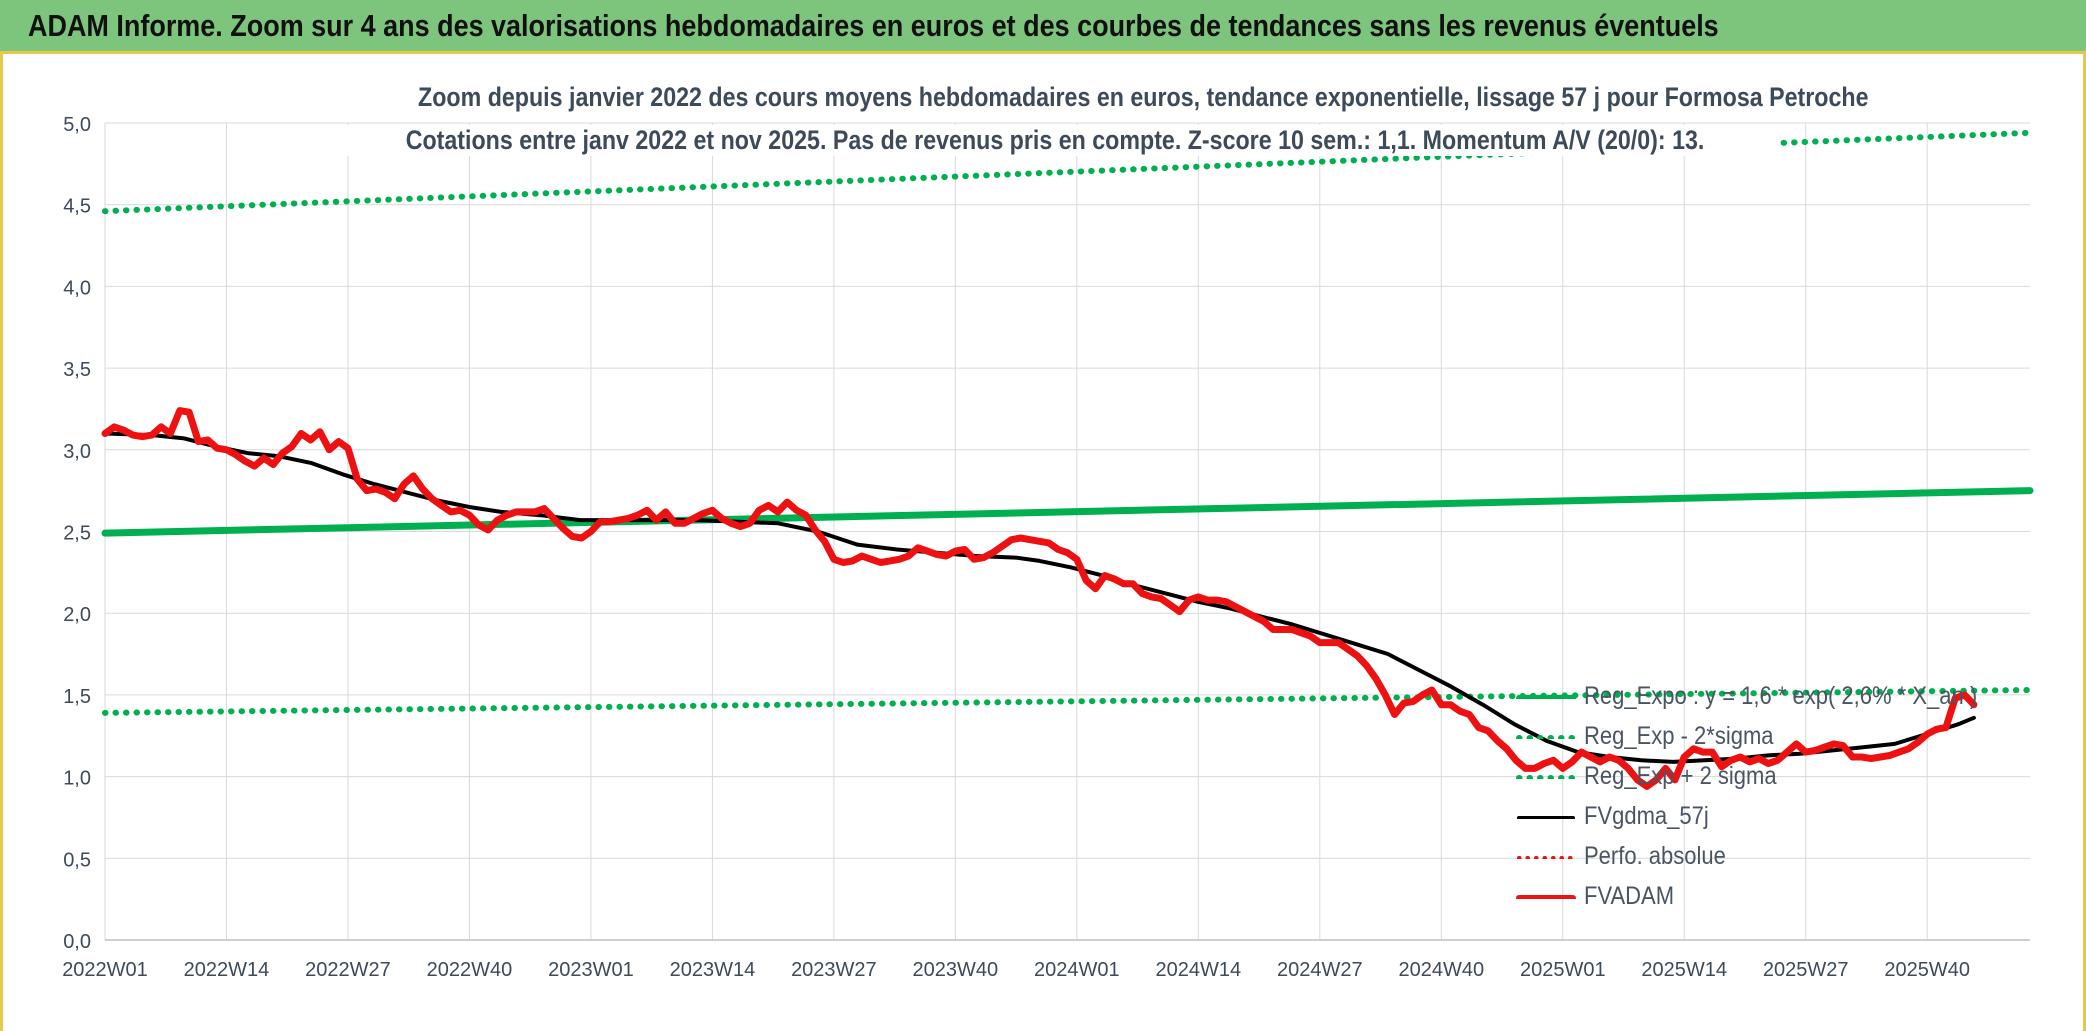  What do you see at coordinates (1563, 970) in the screenshot?
I see `x-tick-label: 2025W01` at bounding box center [1563, 970].